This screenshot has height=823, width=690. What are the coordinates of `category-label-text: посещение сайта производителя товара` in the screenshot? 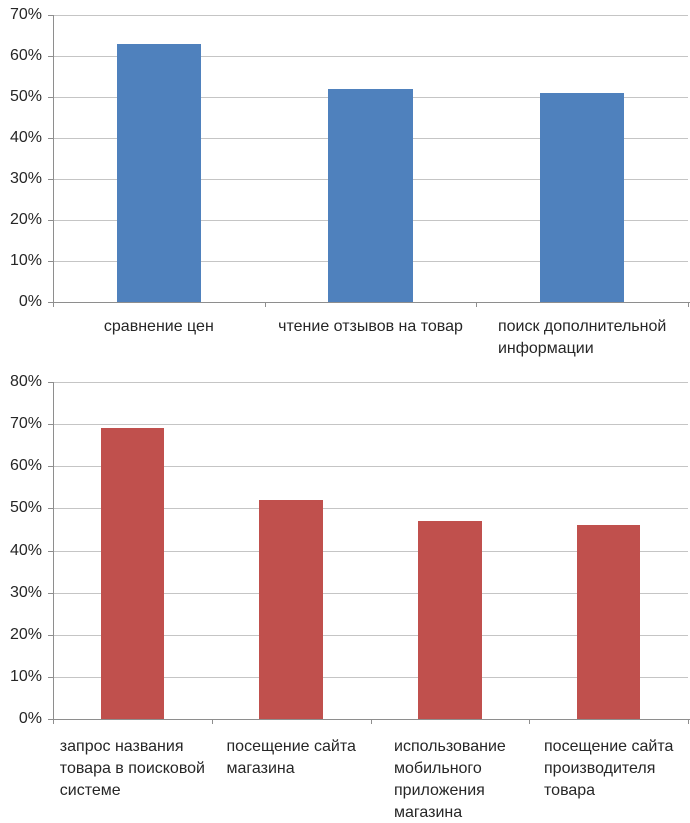 It's located at (609, 768).